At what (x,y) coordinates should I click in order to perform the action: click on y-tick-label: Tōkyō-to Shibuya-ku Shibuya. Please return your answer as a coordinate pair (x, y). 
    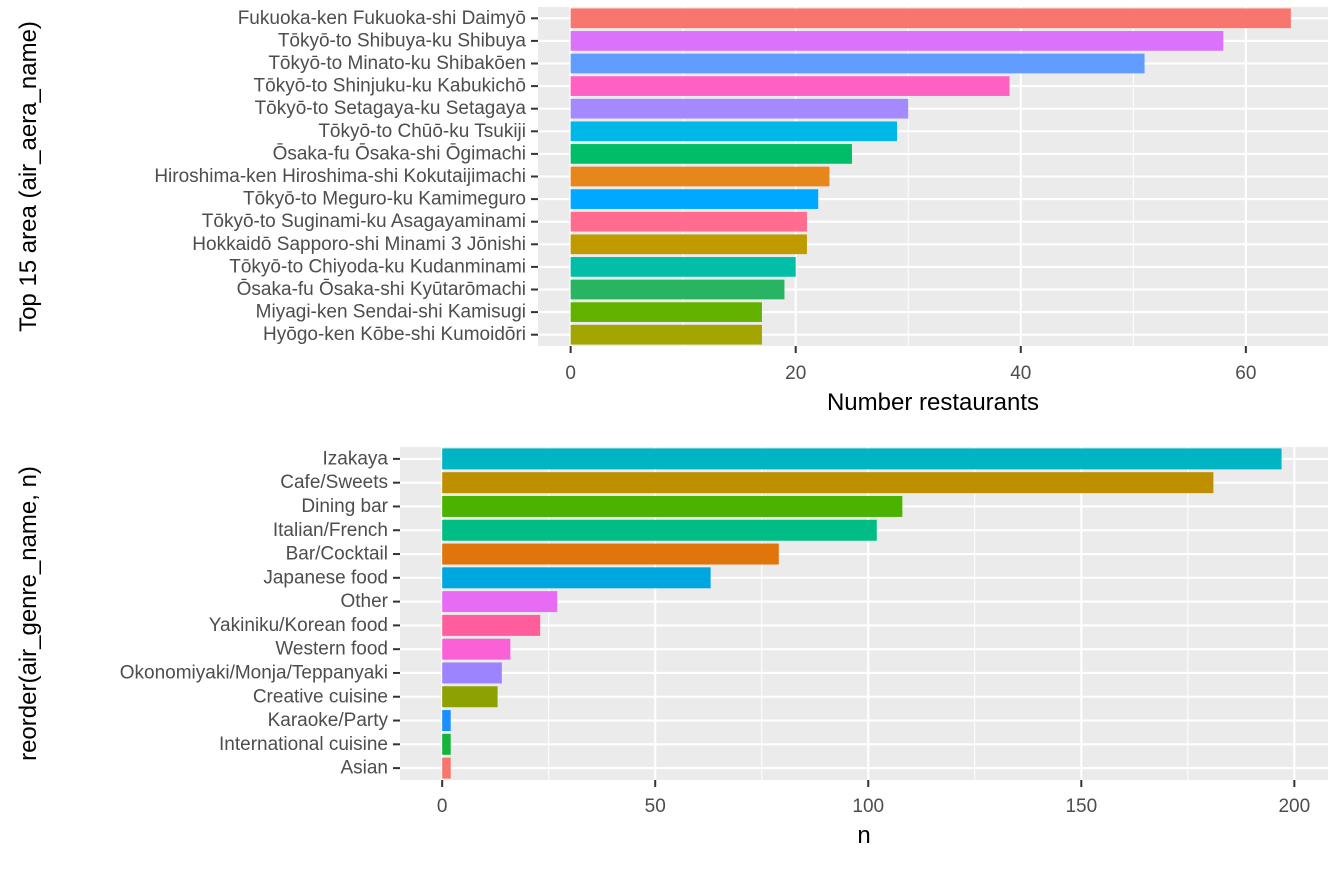
    Looking at the image, I should click on (402, 40).